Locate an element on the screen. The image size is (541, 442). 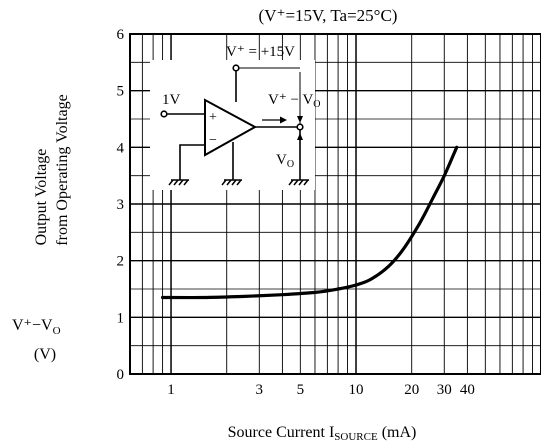
x-axis-label-symbol: I is located at coordinates (331, 432).